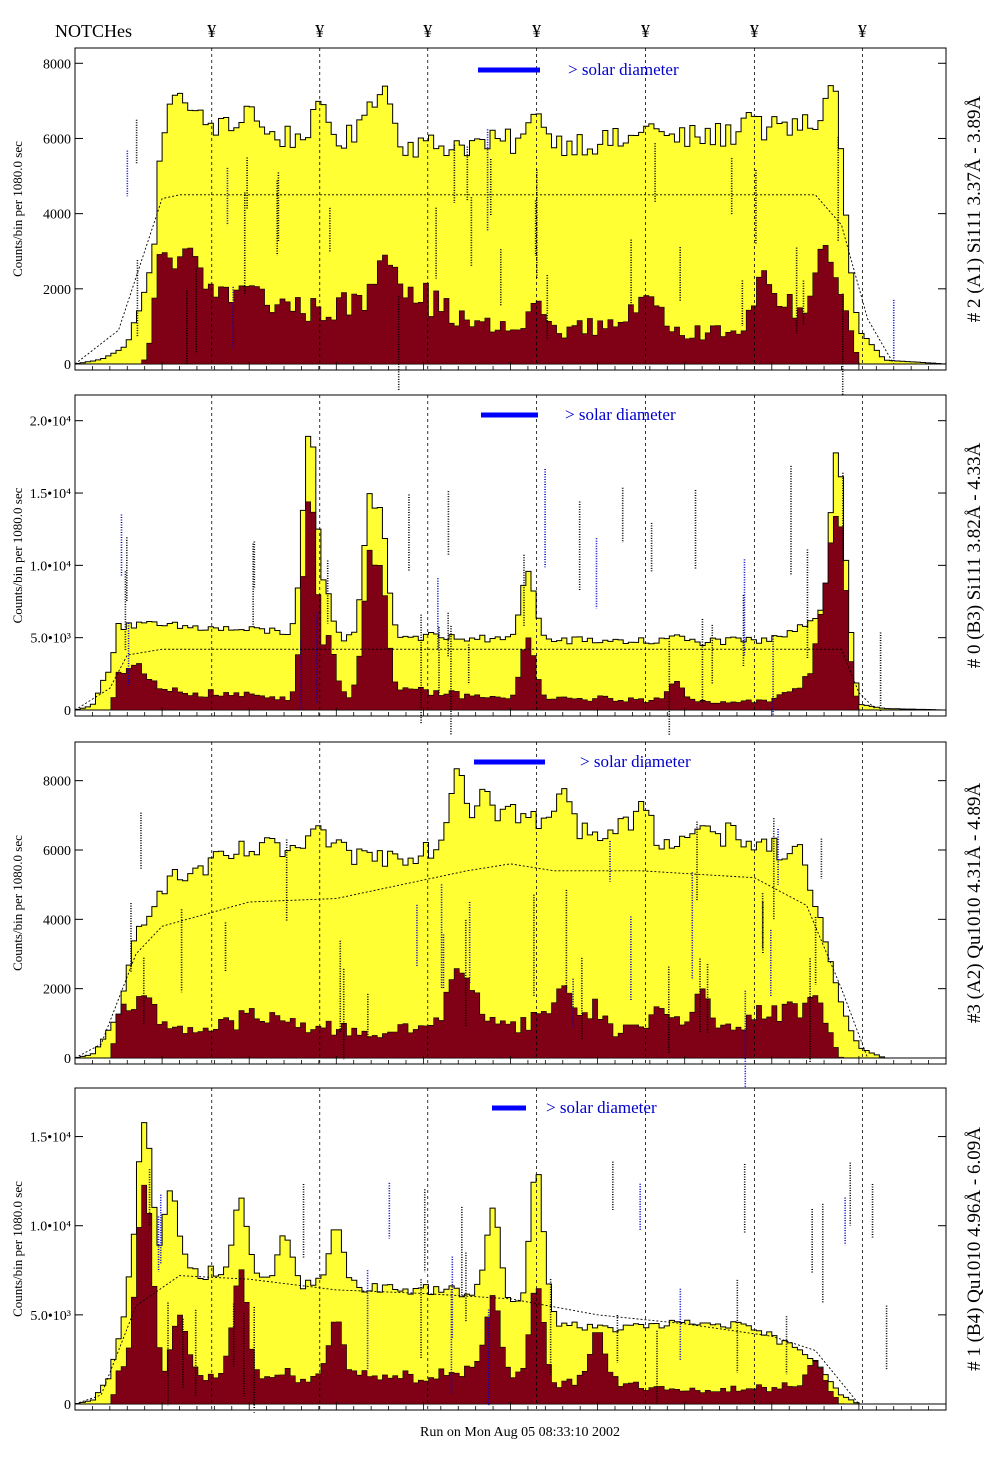  What do you see at coordinates (974, 903) in the screenshot?
I see `panel-label: #3 (A2) Qu1010 4.31Å - 4.89Å` at bounding box center [974, 903].